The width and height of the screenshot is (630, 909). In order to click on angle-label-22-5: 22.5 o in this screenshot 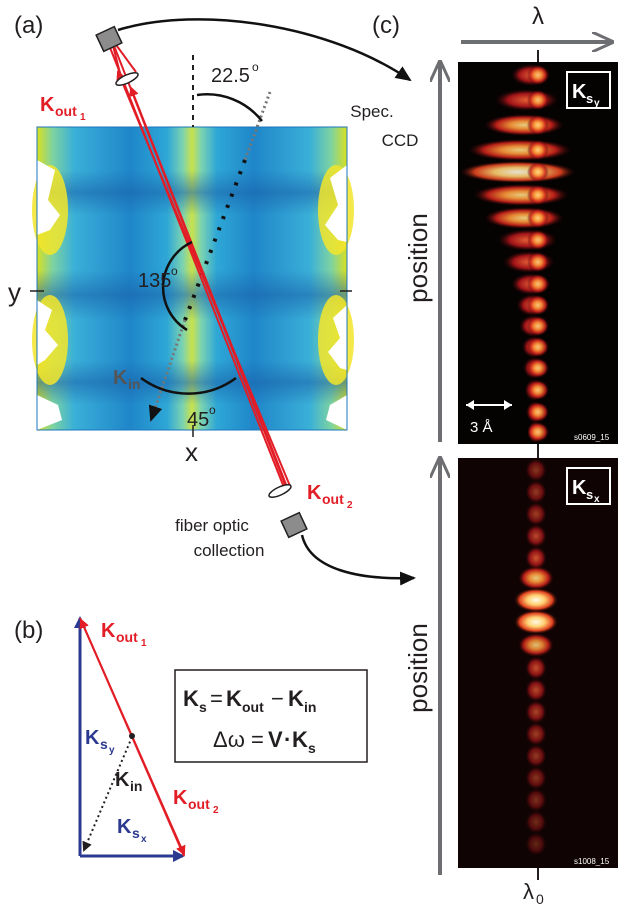, I will do `click(235, 73)`.